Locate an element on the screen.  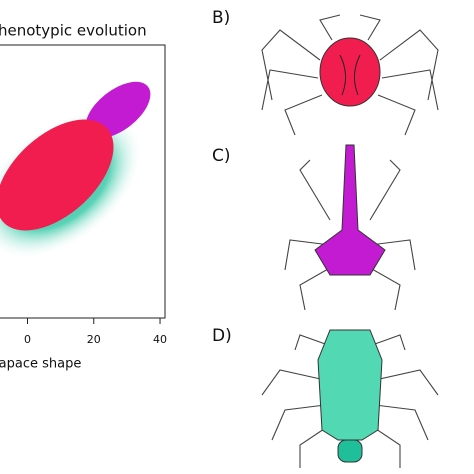
crab-c is located at coordinates (350, 227).